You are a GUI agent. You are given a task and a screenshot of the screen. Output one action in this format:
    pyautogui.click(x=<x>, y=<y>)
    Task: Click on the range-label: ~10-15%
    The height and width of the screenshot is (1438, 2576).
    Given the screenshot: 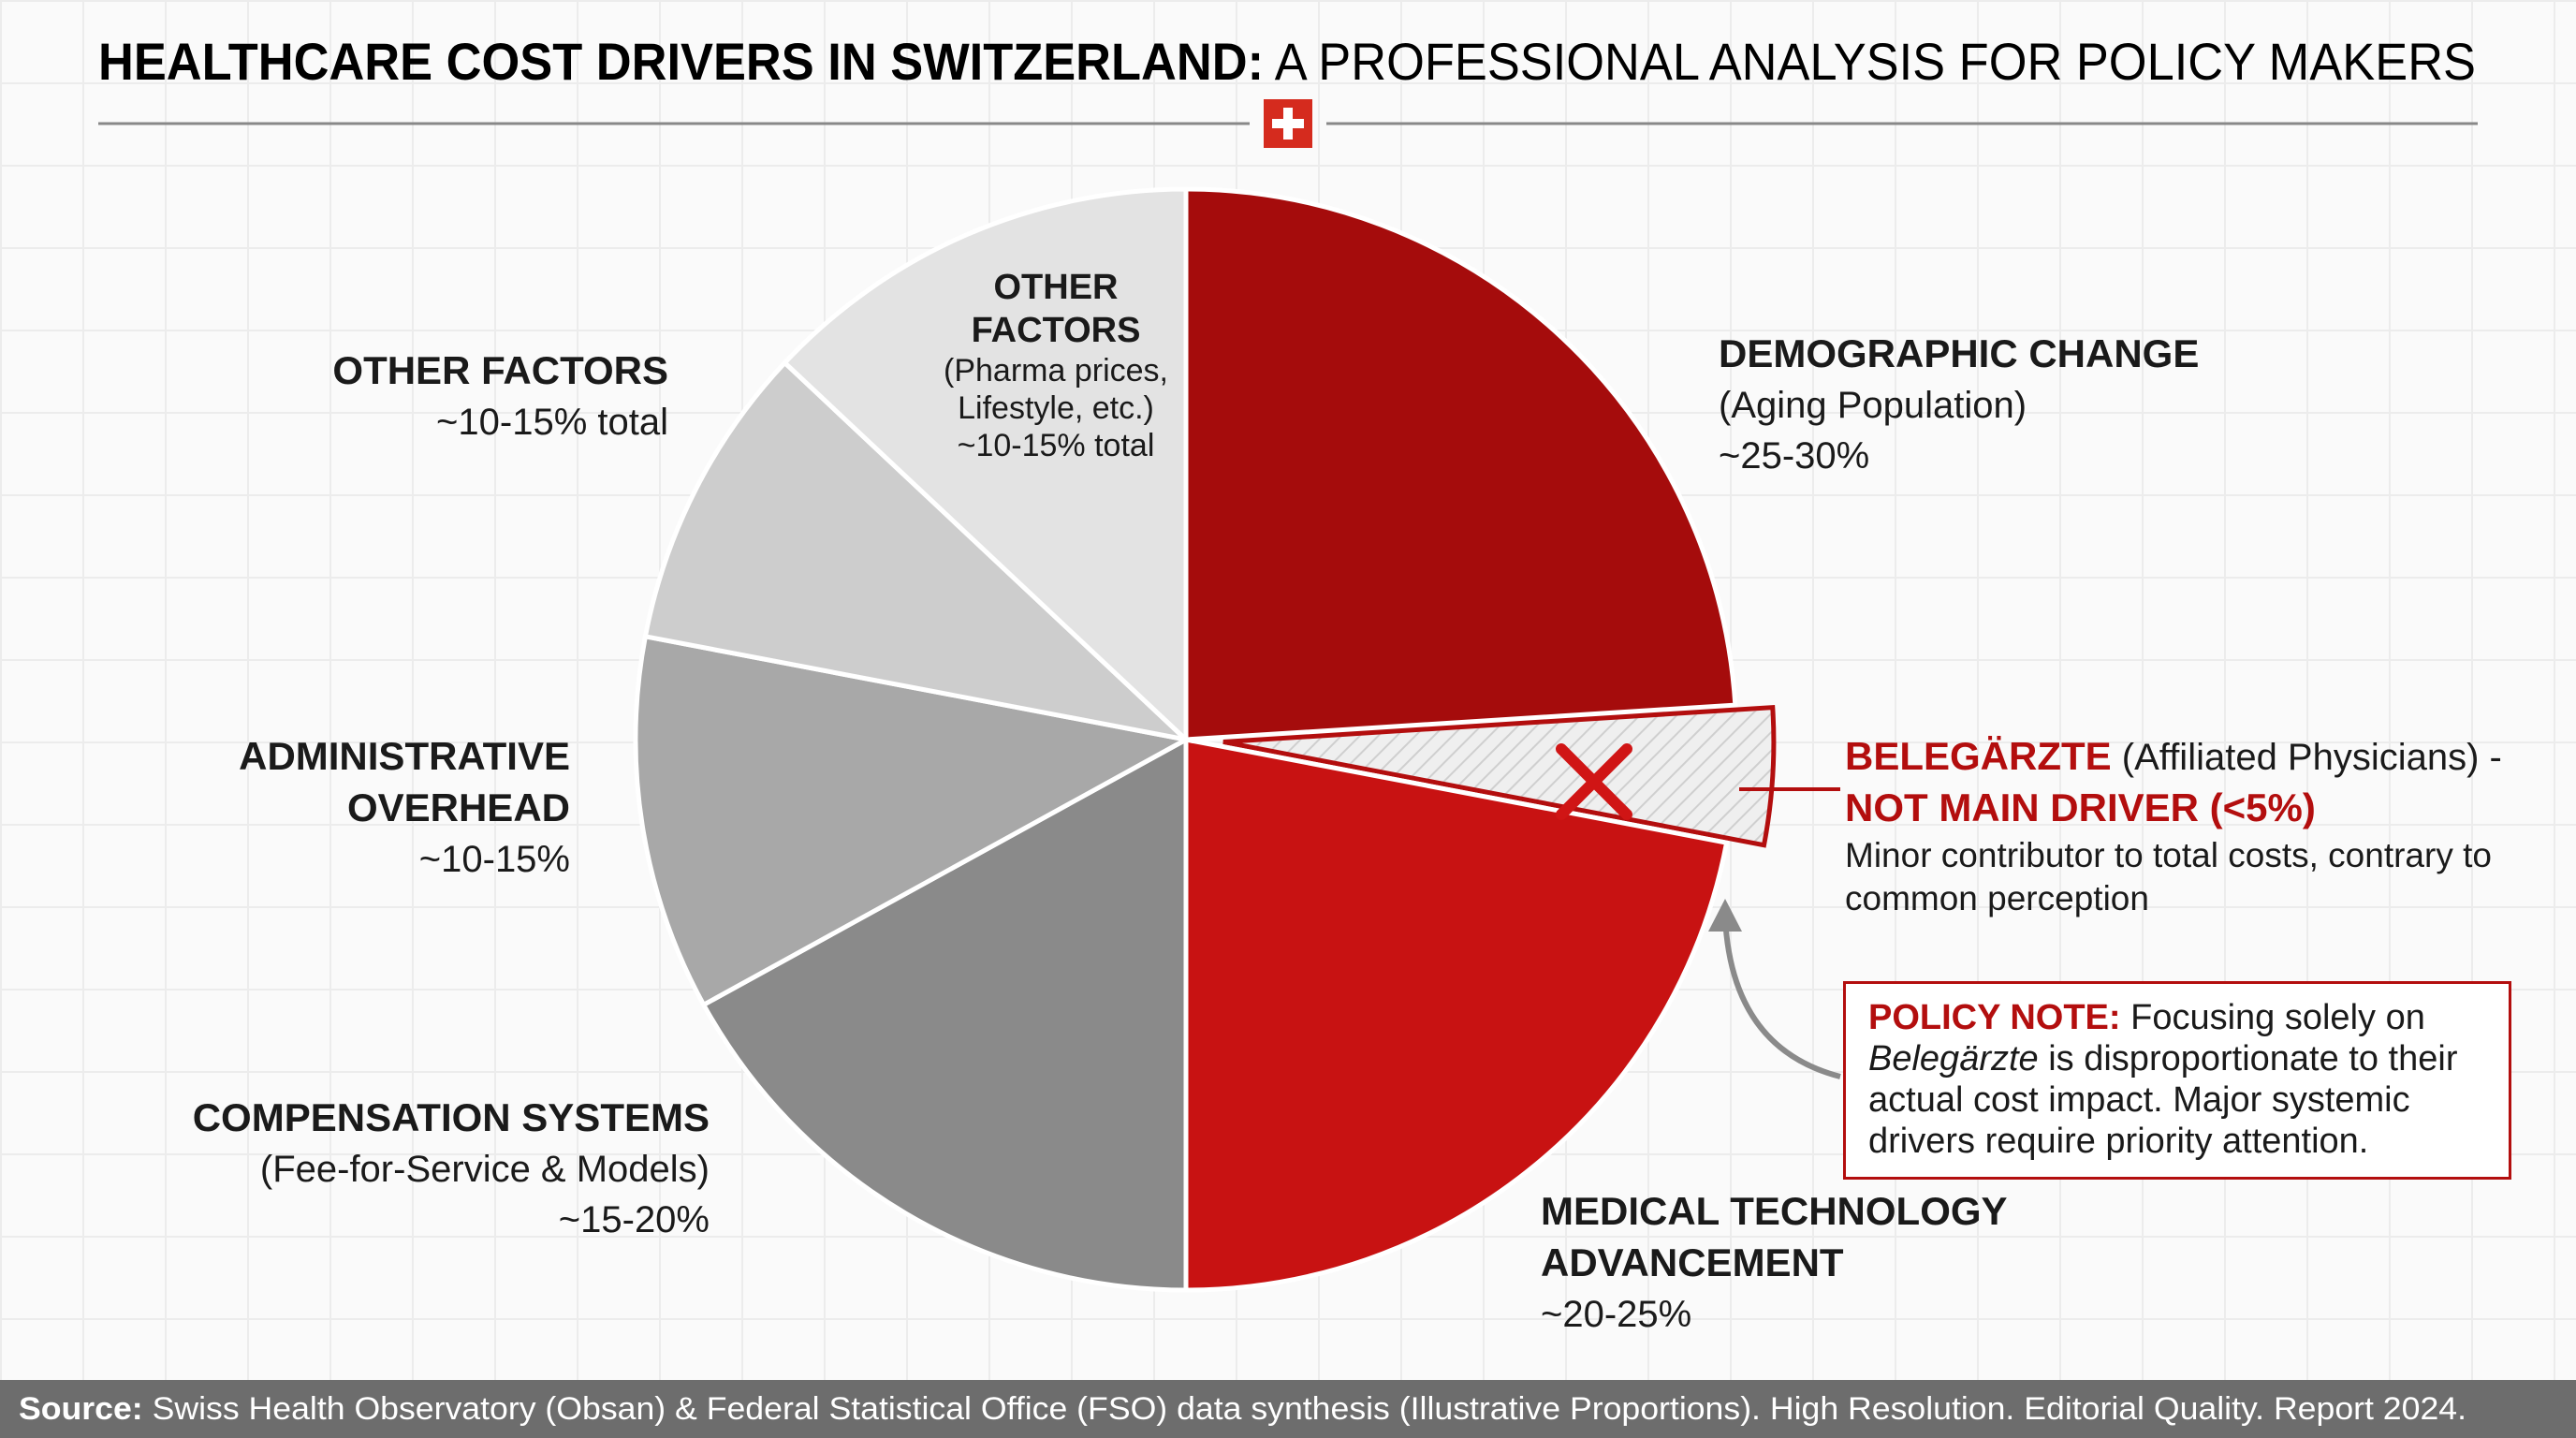 What is the action you would take?
    pyautogui.click(x=494, y=859)
    